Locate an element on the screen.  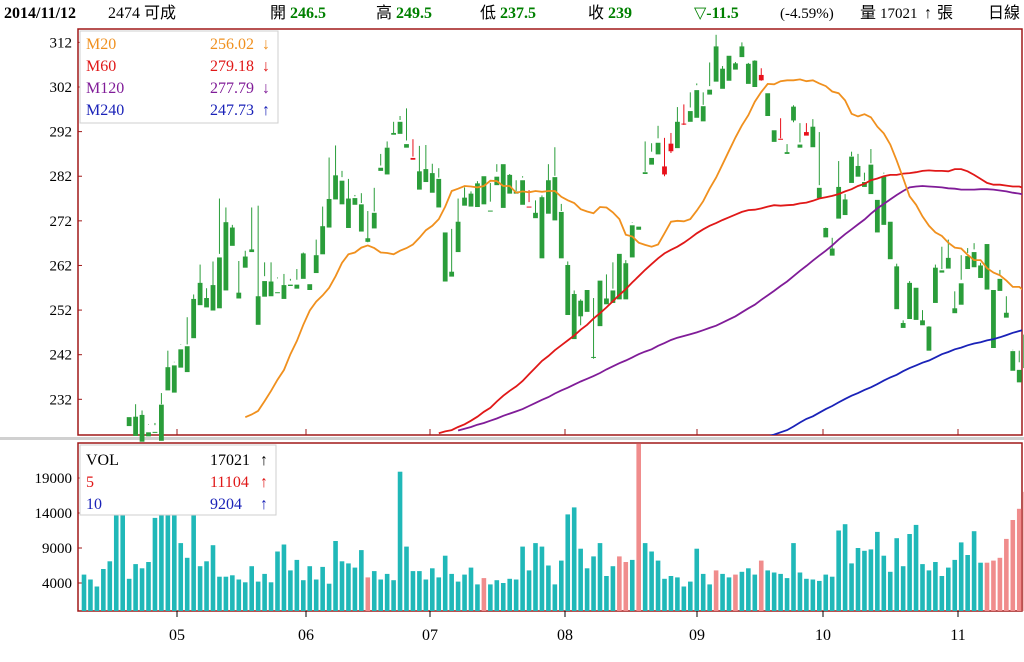
price-legend-value: 247.73 is located at coordinates (232, 110).